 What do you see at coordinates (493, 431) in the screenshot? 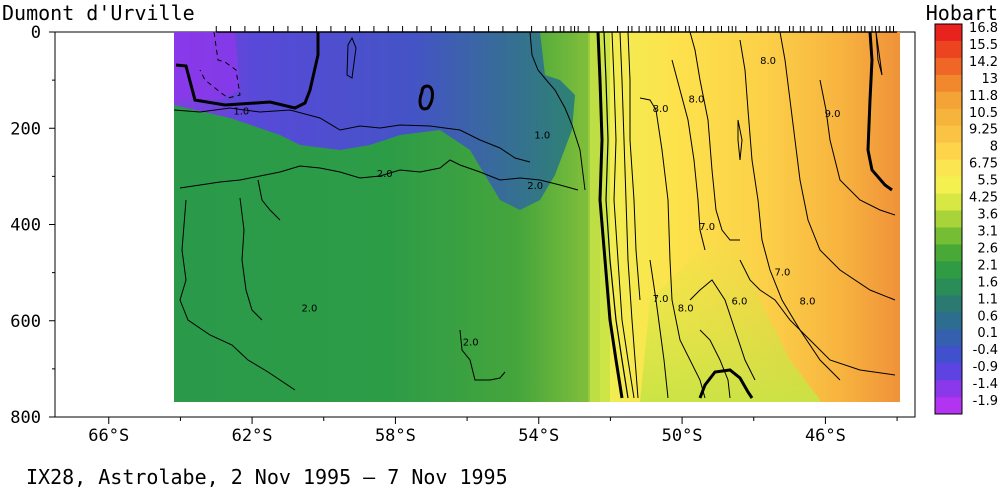
I see `x-axis: 66°S 62°S 58°S 54°S 50°S 46°S` at bounding box center [493, 431].